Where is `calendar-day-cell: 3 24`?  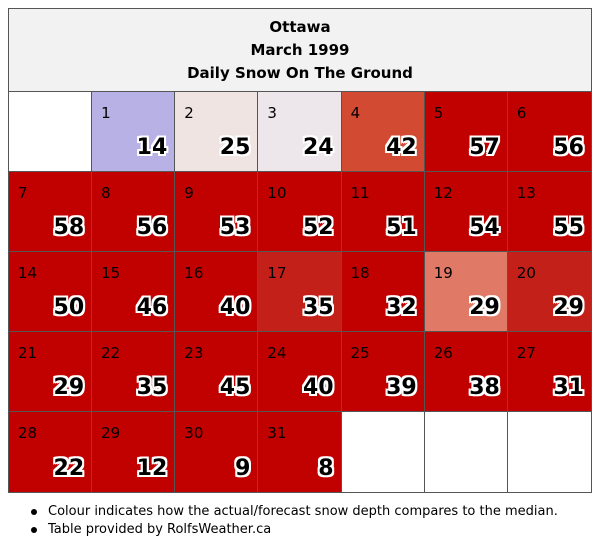 calendar-day-cell: 3 24 is located at coordinates (300, 132).